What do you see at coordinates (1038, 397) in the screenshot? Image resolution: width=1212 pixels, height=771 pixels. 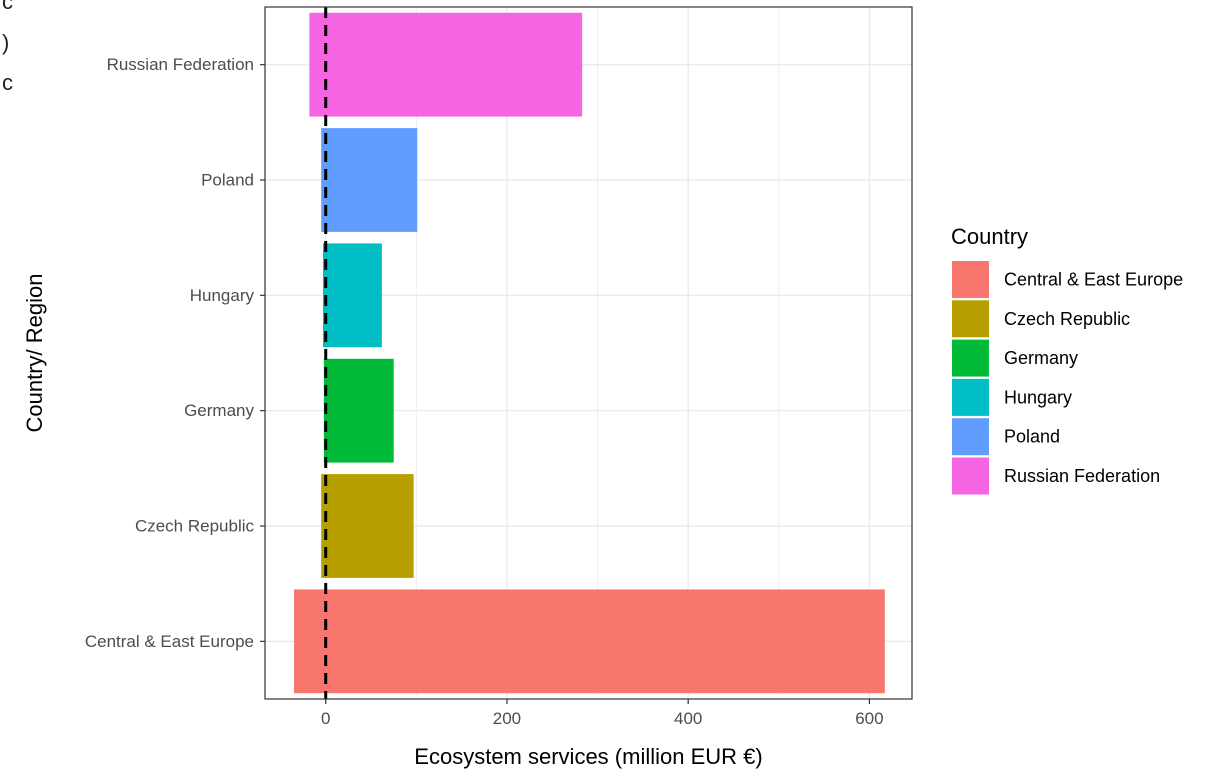 I see `legend-label: Hungary` at bounding box center [1038, 397].